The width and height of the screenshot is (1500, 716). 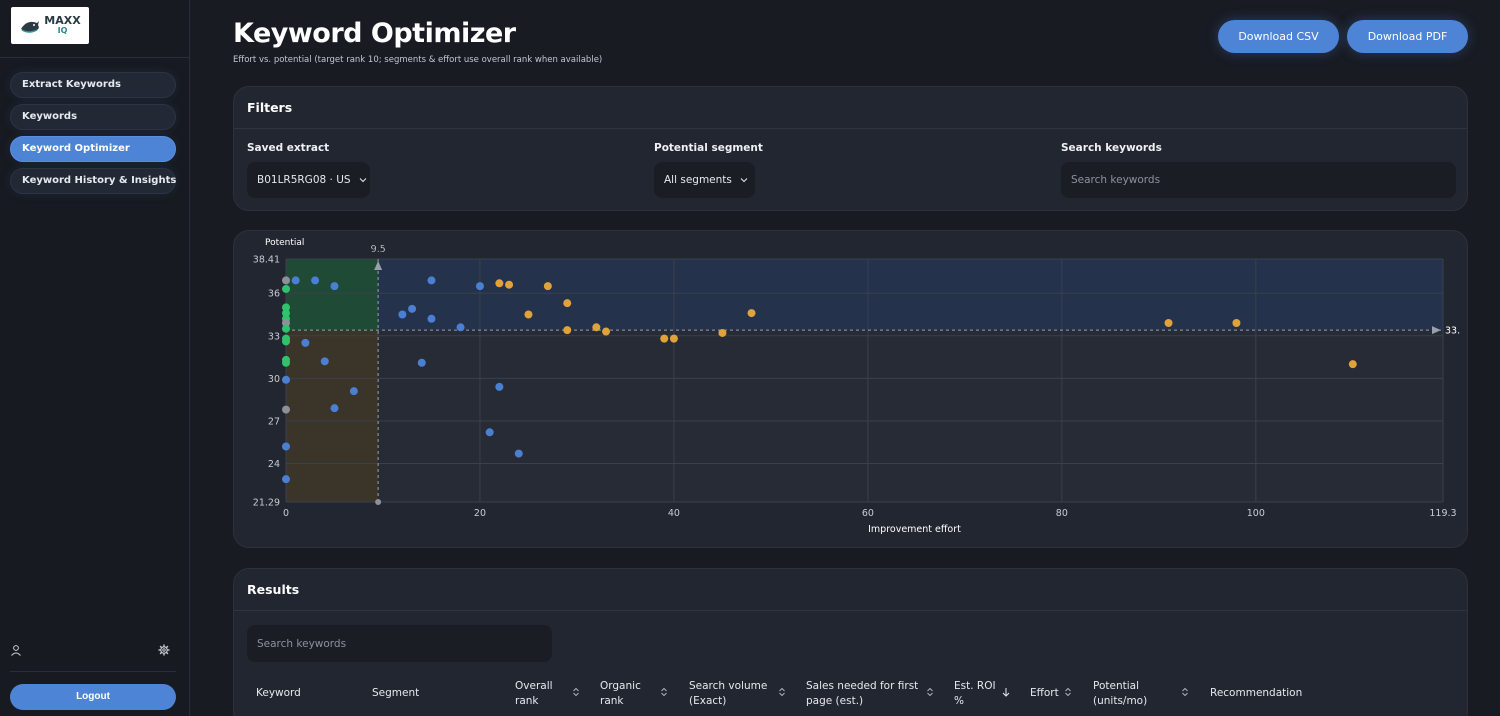 What do you see at coordinates (850, 610) in the screenshot?
I see `results-divider` at bounding box center [850, 610].